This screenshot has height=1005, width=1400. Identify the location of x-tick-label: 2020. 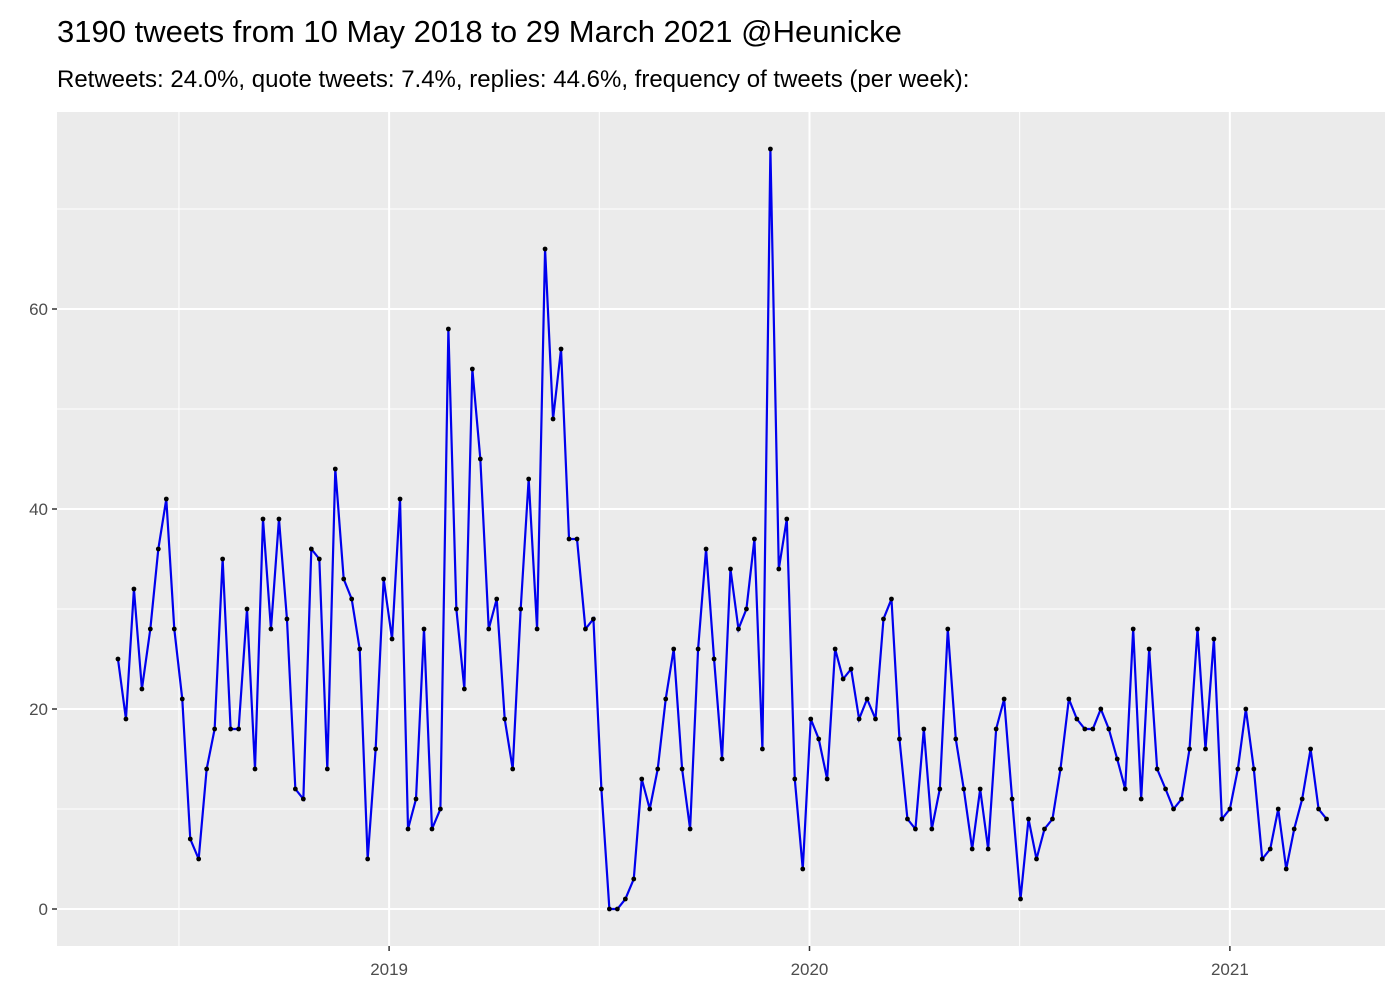
(810, 969).